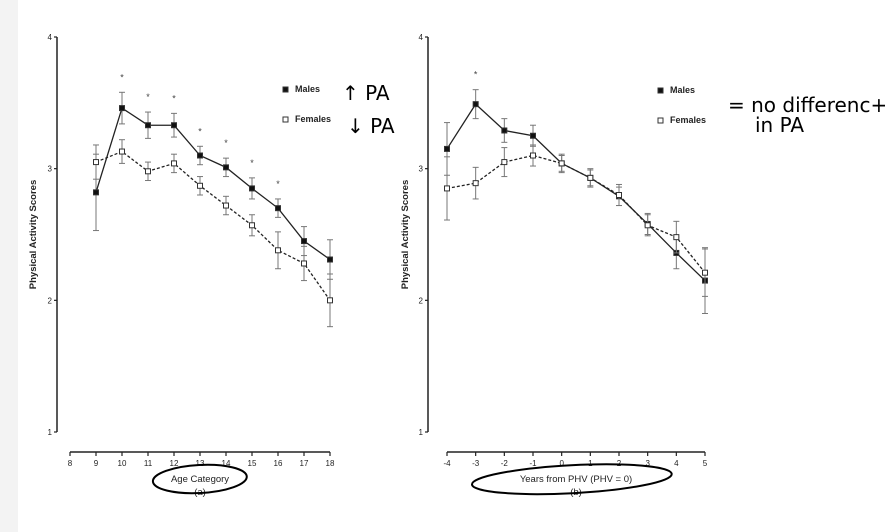 The height and width of the screenshot is (532, 885). I want to click on x-tick-label: 18, so click(330, 463).